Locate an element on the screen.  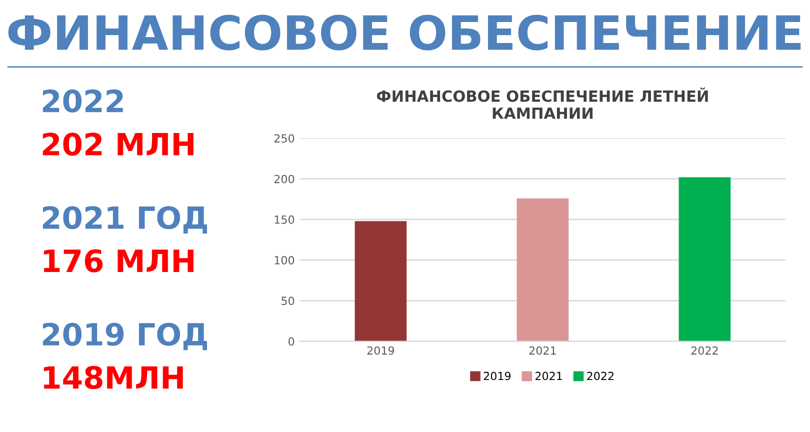
legend-label: 2022 is located at coordinates (600, 376).